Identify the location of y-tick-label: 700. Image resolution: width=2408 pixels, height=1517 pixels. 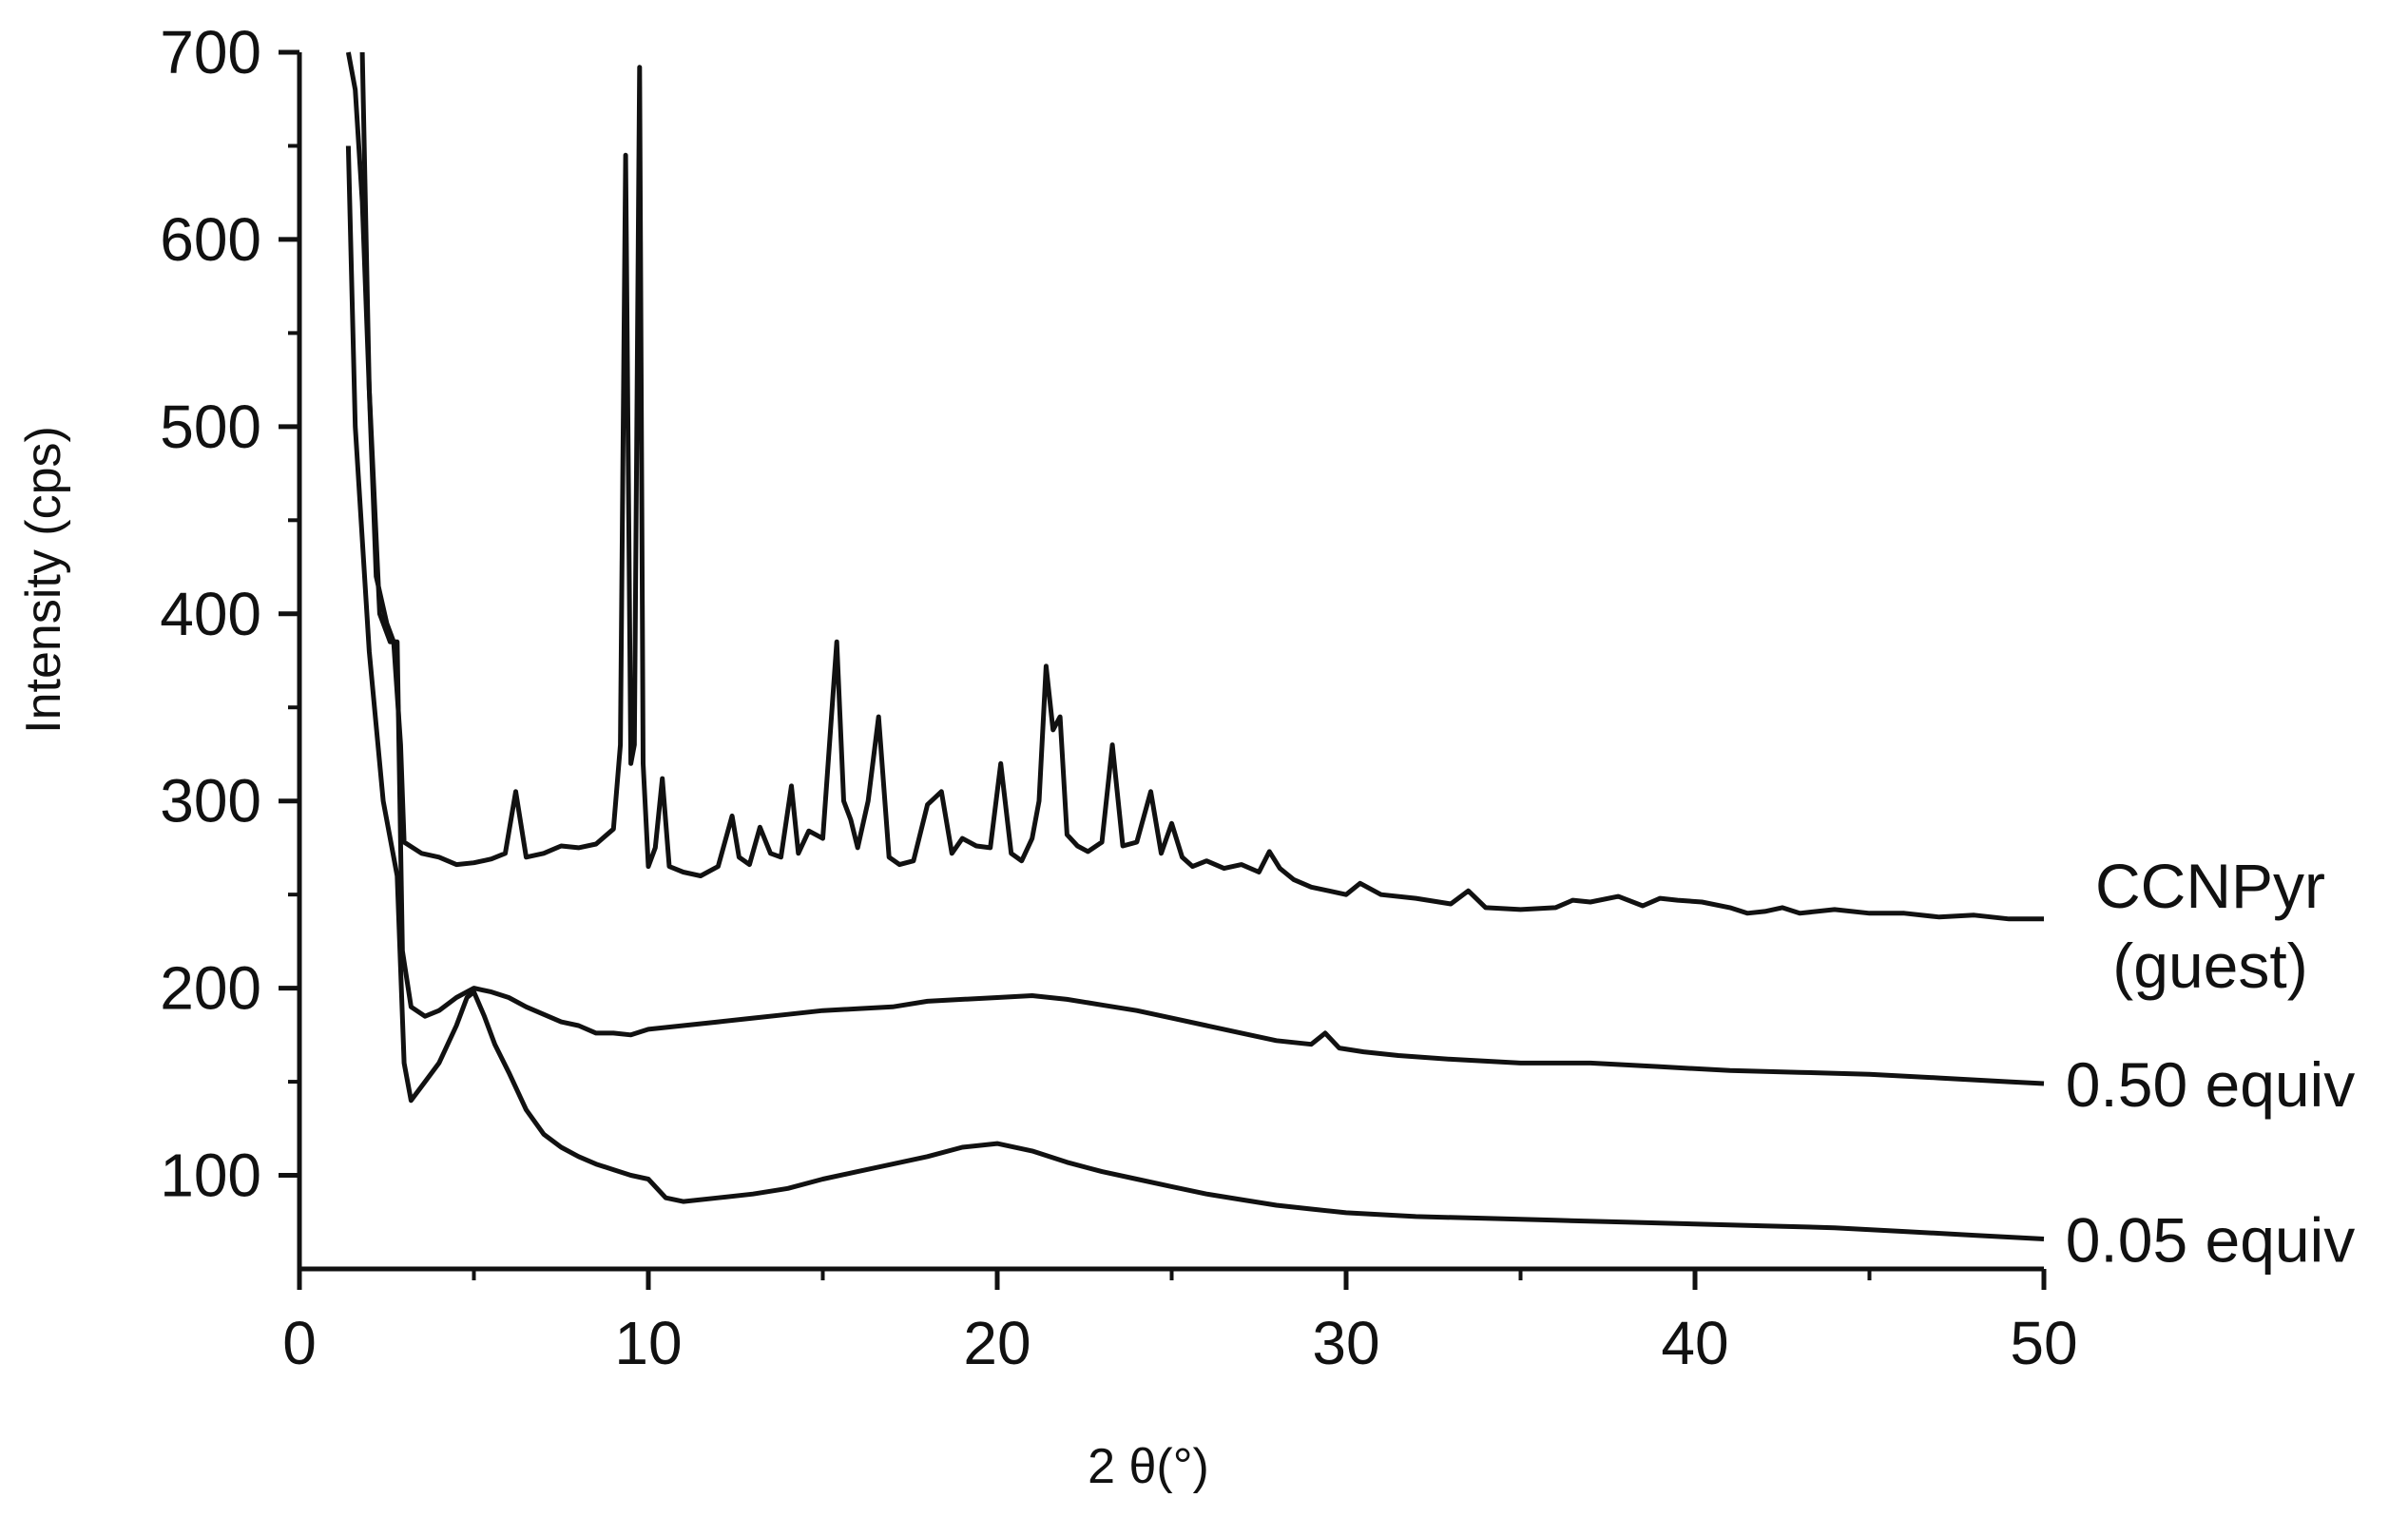
(210, 52).